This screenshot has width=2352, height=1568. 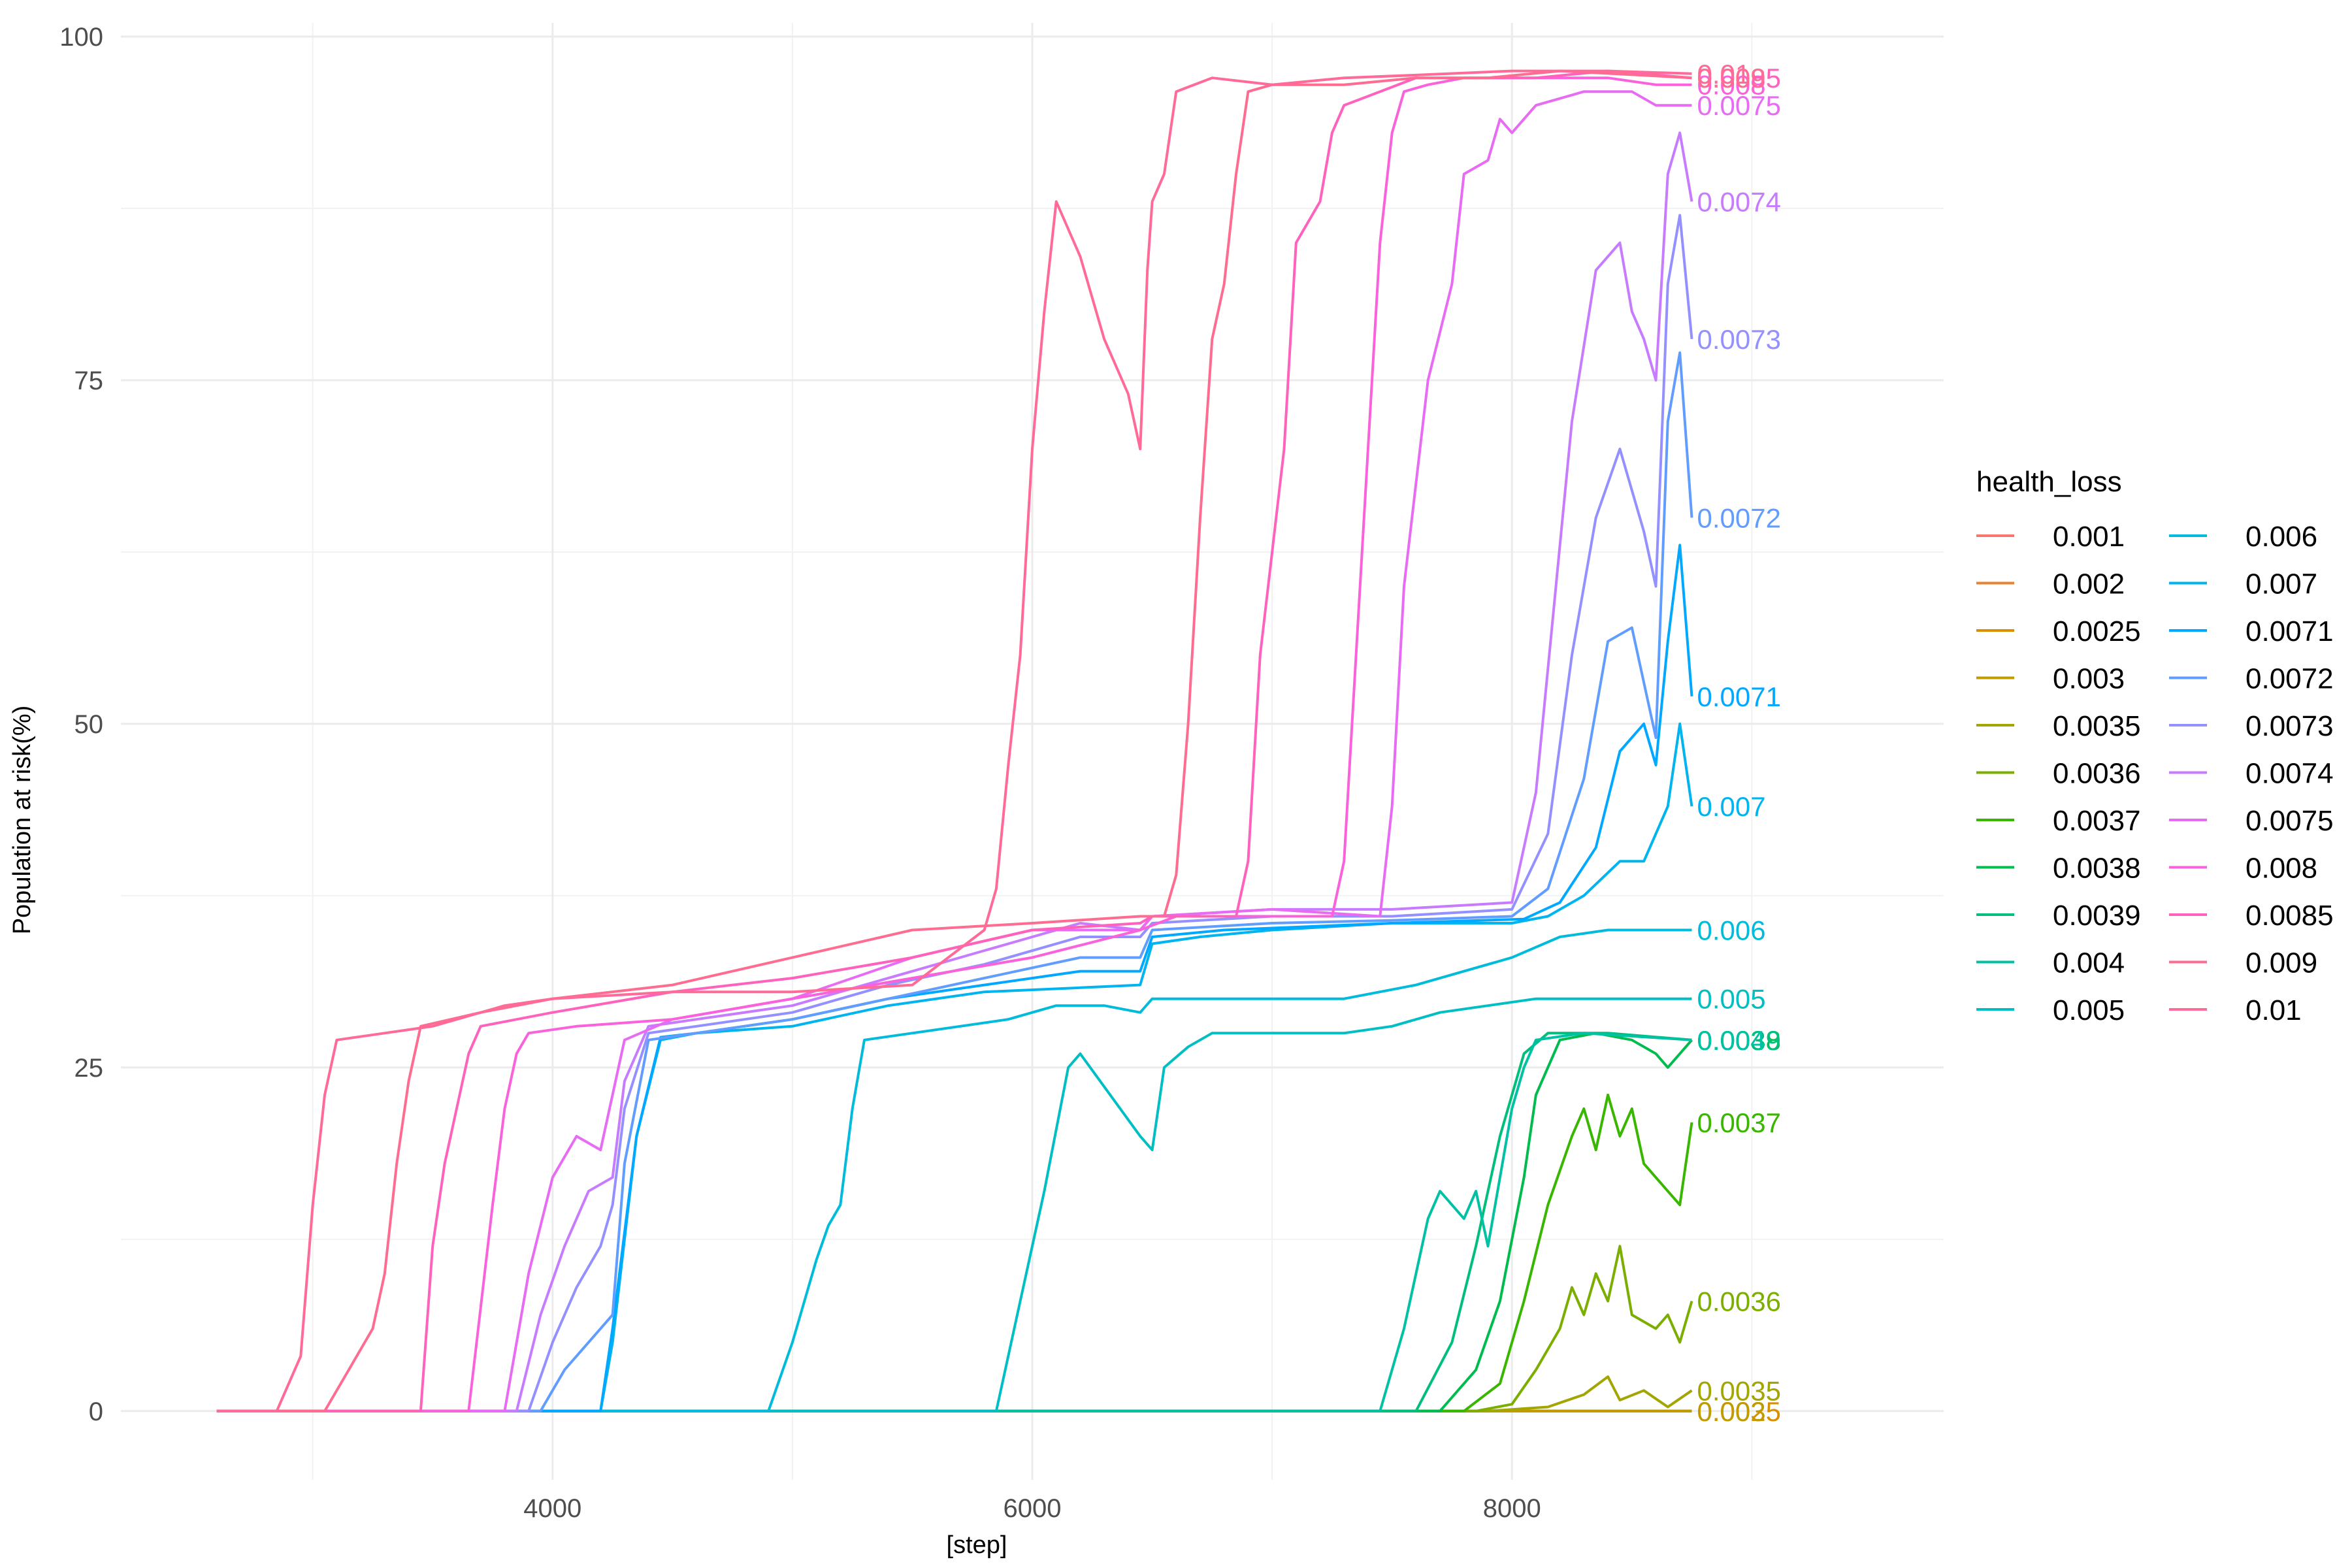 What do you see at coordinates (1739, 696) in the screenshot?
I see `end-label-0.0071: 0.0071` at bounding box center [1739, 696].